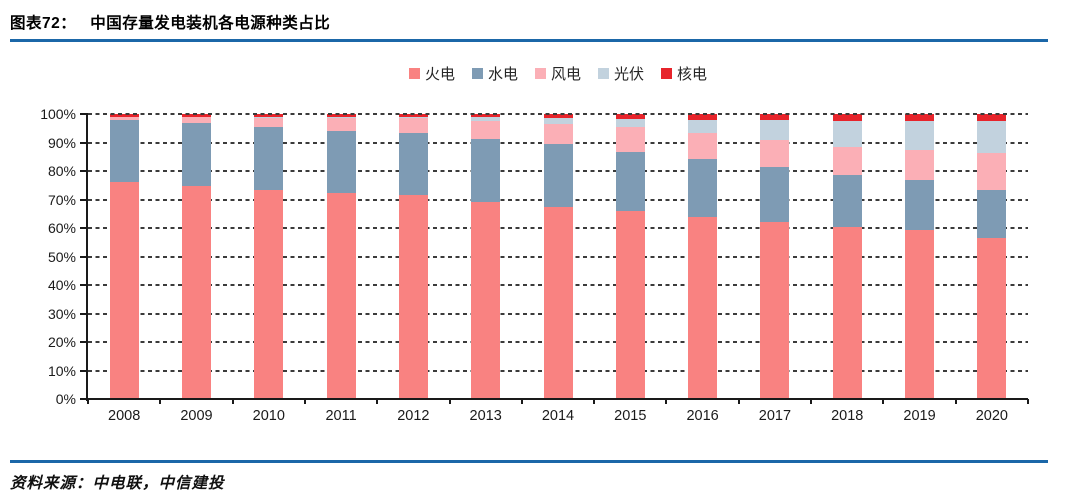  What do you see at coordinates (485, 416) in the screenshot?
I see `x-axis-label: 2013` at bounding box center [485, 416].